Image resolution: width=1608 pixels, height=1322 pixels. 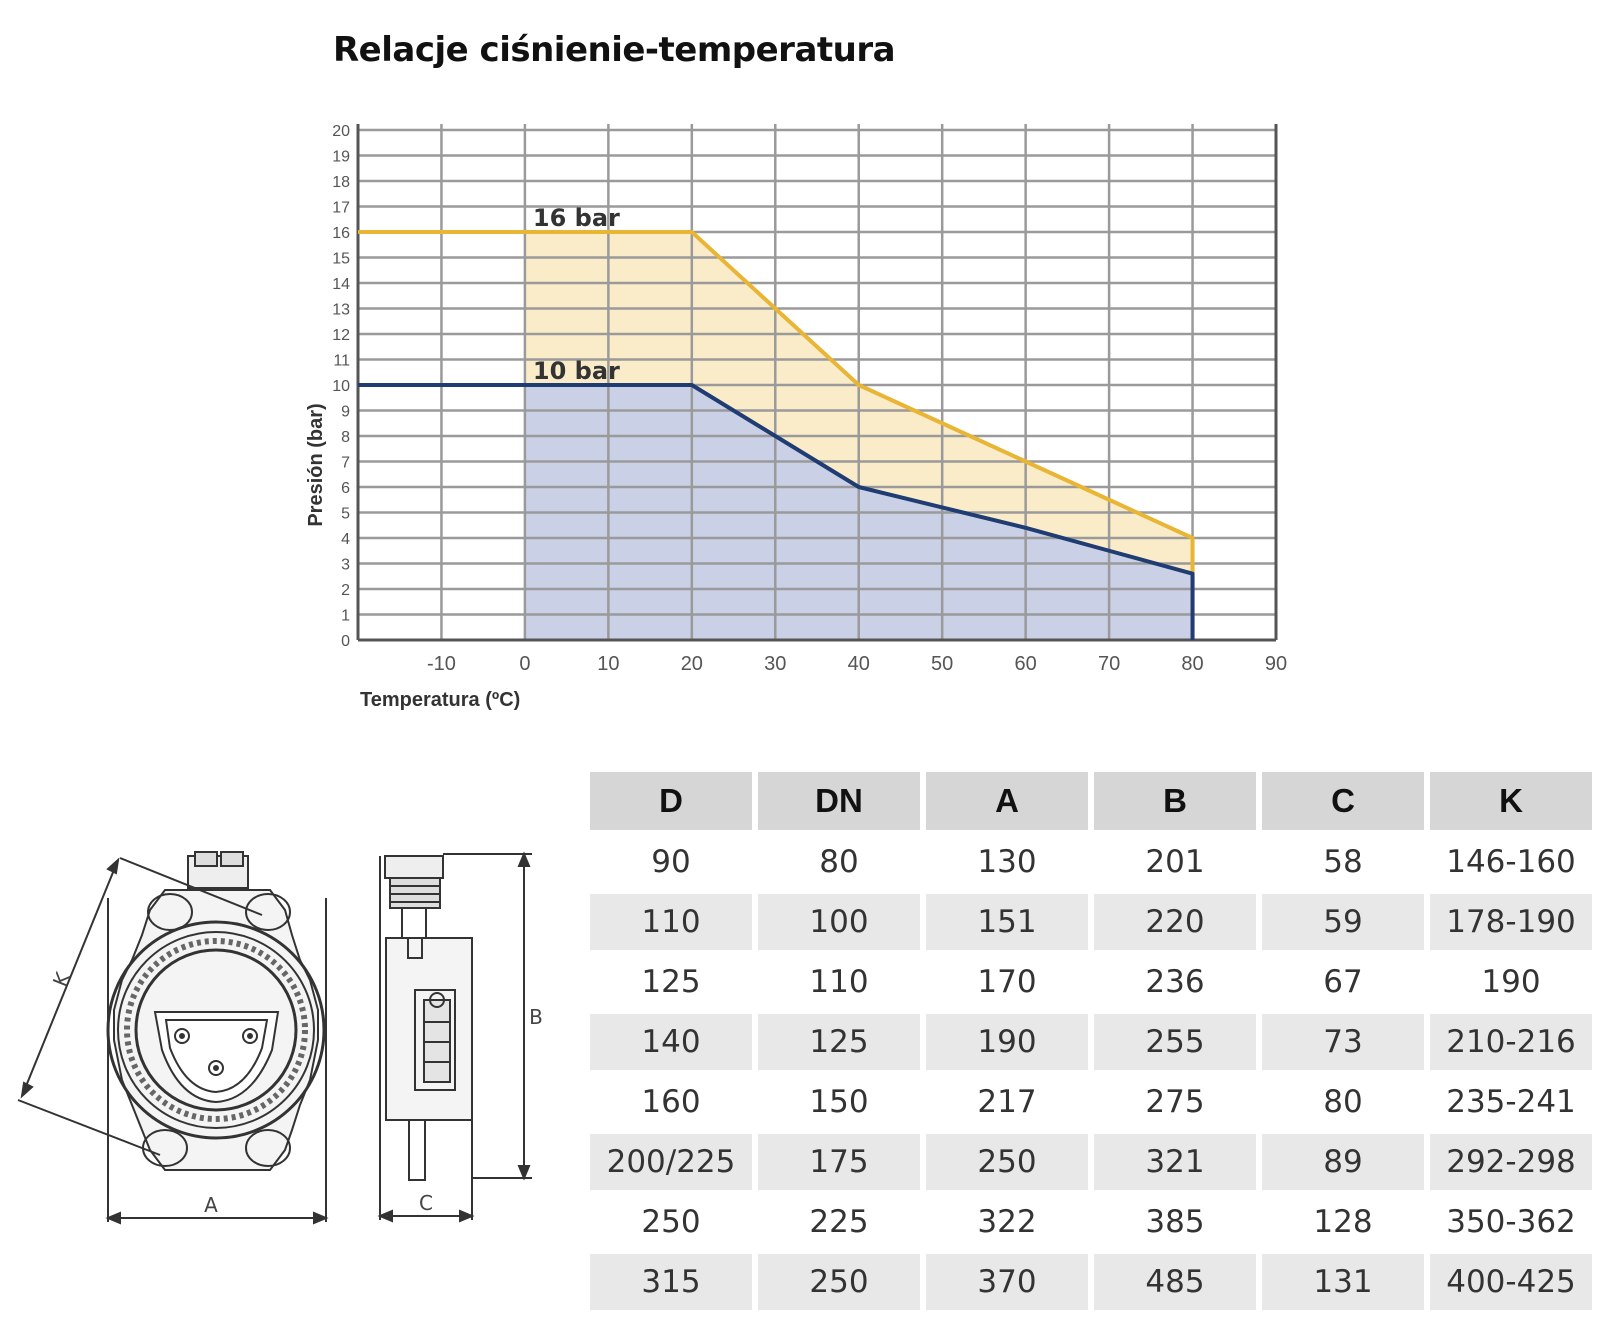 I want to click on column-header: DN, so click(x=839, y=801).